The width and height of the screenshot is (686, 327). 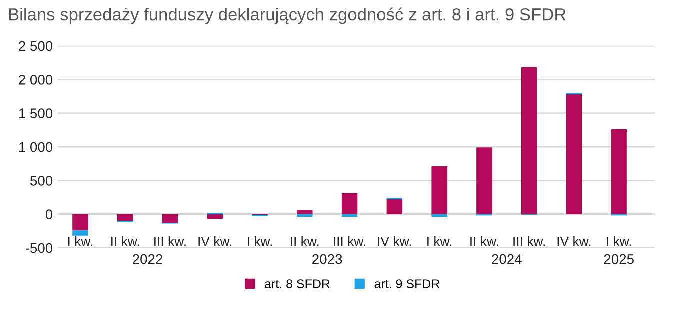 I want to click on text: 2024, so click(x=507, y=259).